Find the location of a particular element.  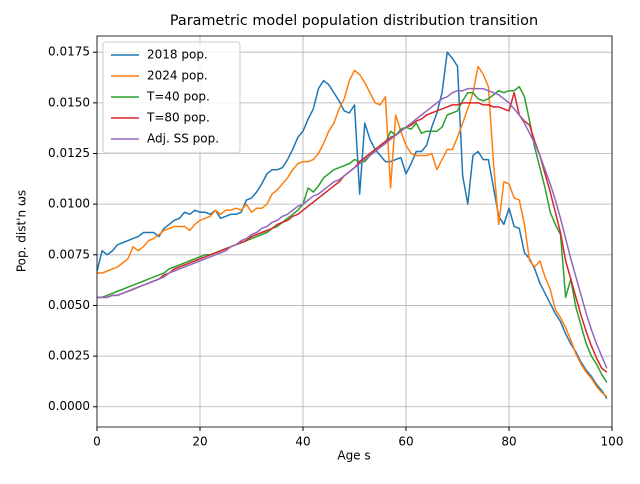

legend-label: T=40 pop. is located at coordinates (178, 97).